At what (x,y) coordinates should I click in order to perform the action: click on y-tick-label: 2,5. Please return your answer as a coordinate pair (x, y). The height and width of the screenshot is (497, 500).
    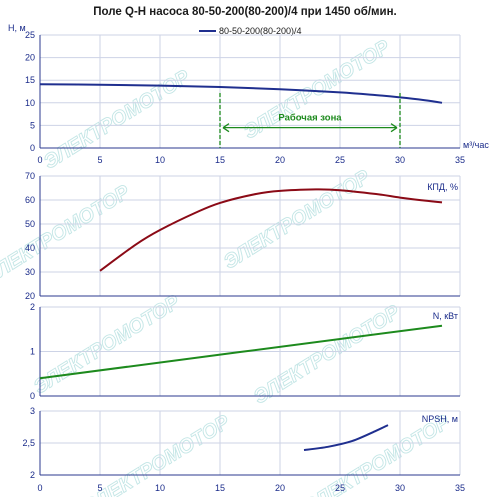
    Looking at the image, I should click on (28, 443).